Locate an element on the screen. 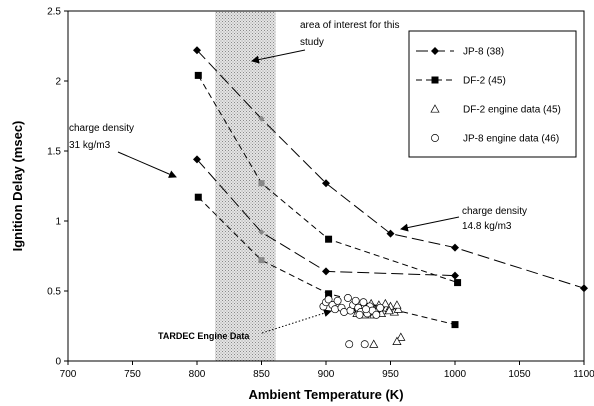 This screenshot has width=594, height=406. y-tick-label: 2.5 is located at coordinates (54, 12).